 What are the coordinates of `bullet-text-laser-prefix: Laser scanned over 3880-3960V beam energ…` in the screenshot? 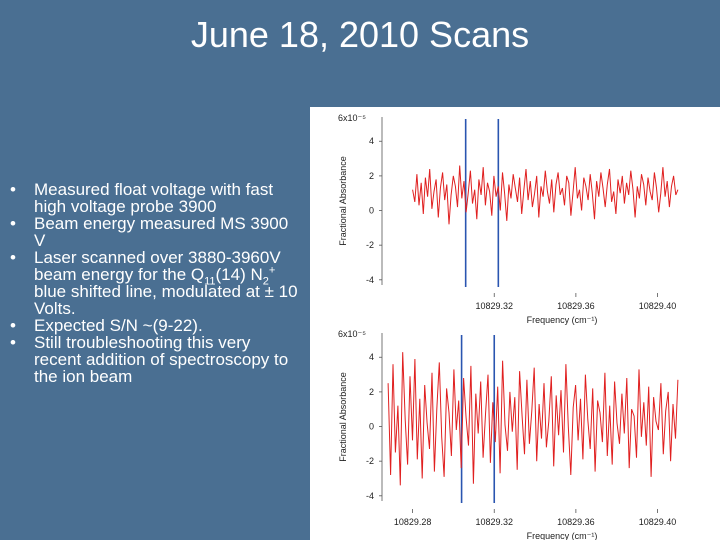 It's located at (157, 266).